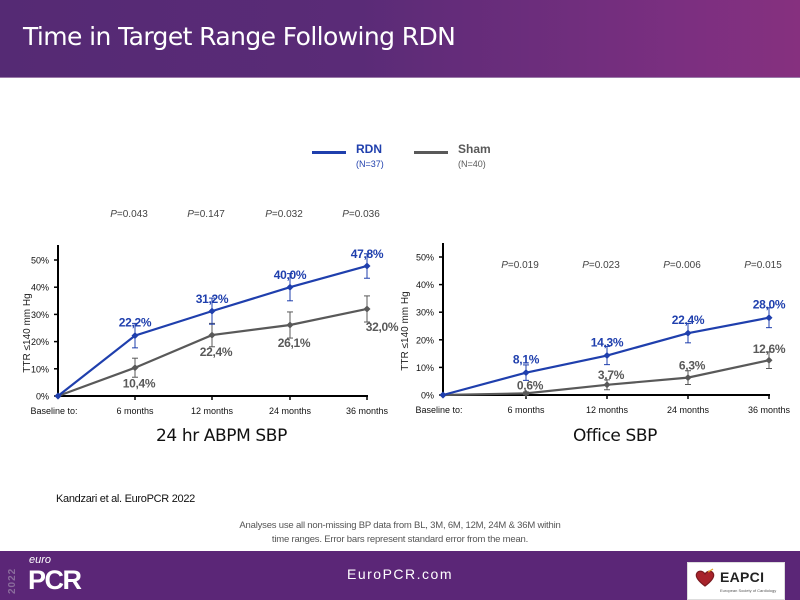 This screenshot has height=600, width=800. I want to click on p-value-abpm: P=0.147, so click(206, 214).